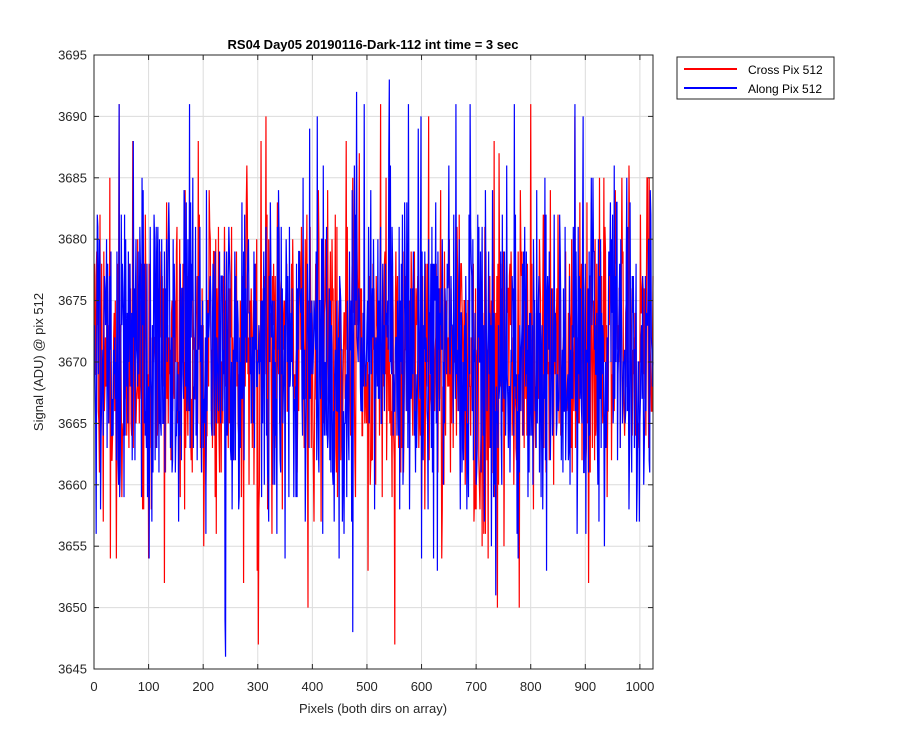 This screenshot has width=900, height=755. Describe the element at coordinates (72, 423) in the screenshot. I see `y-tick-label: 3665` at that location.